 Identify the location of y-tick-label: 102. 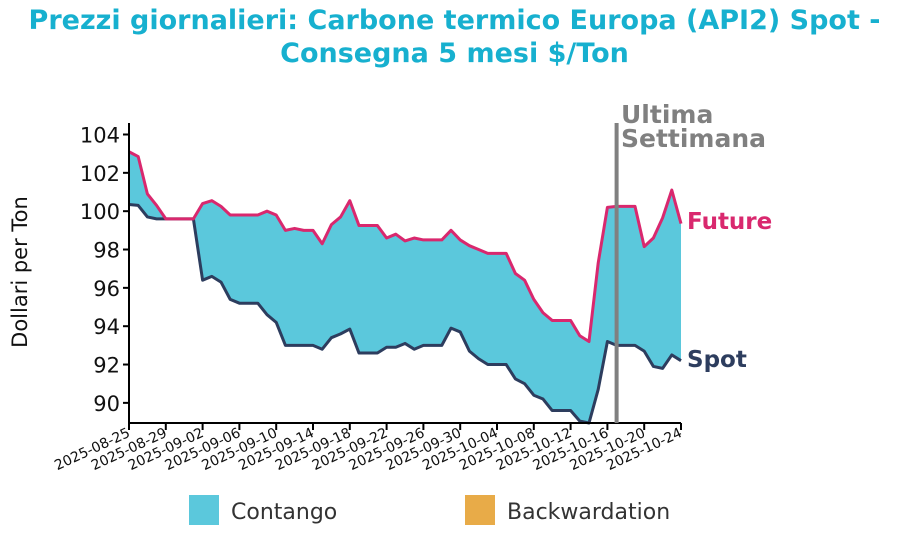
(100, 174).